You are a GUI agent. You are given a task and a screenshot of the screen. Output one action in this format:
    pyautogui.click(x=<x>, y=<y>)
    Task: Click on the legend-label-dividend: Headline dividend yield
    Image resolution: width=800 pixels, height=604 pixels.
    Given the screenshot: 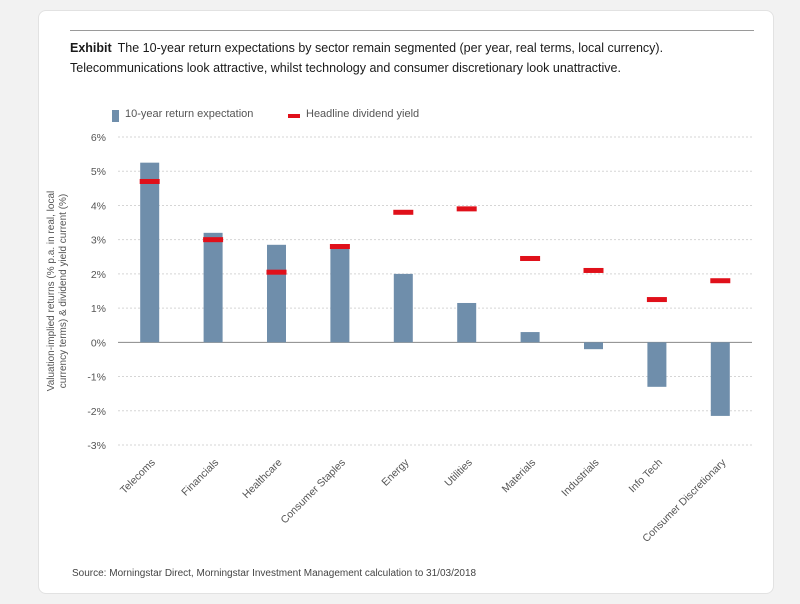 What is the action you would take?
    pyautogui.click(x=363, y=114)
    